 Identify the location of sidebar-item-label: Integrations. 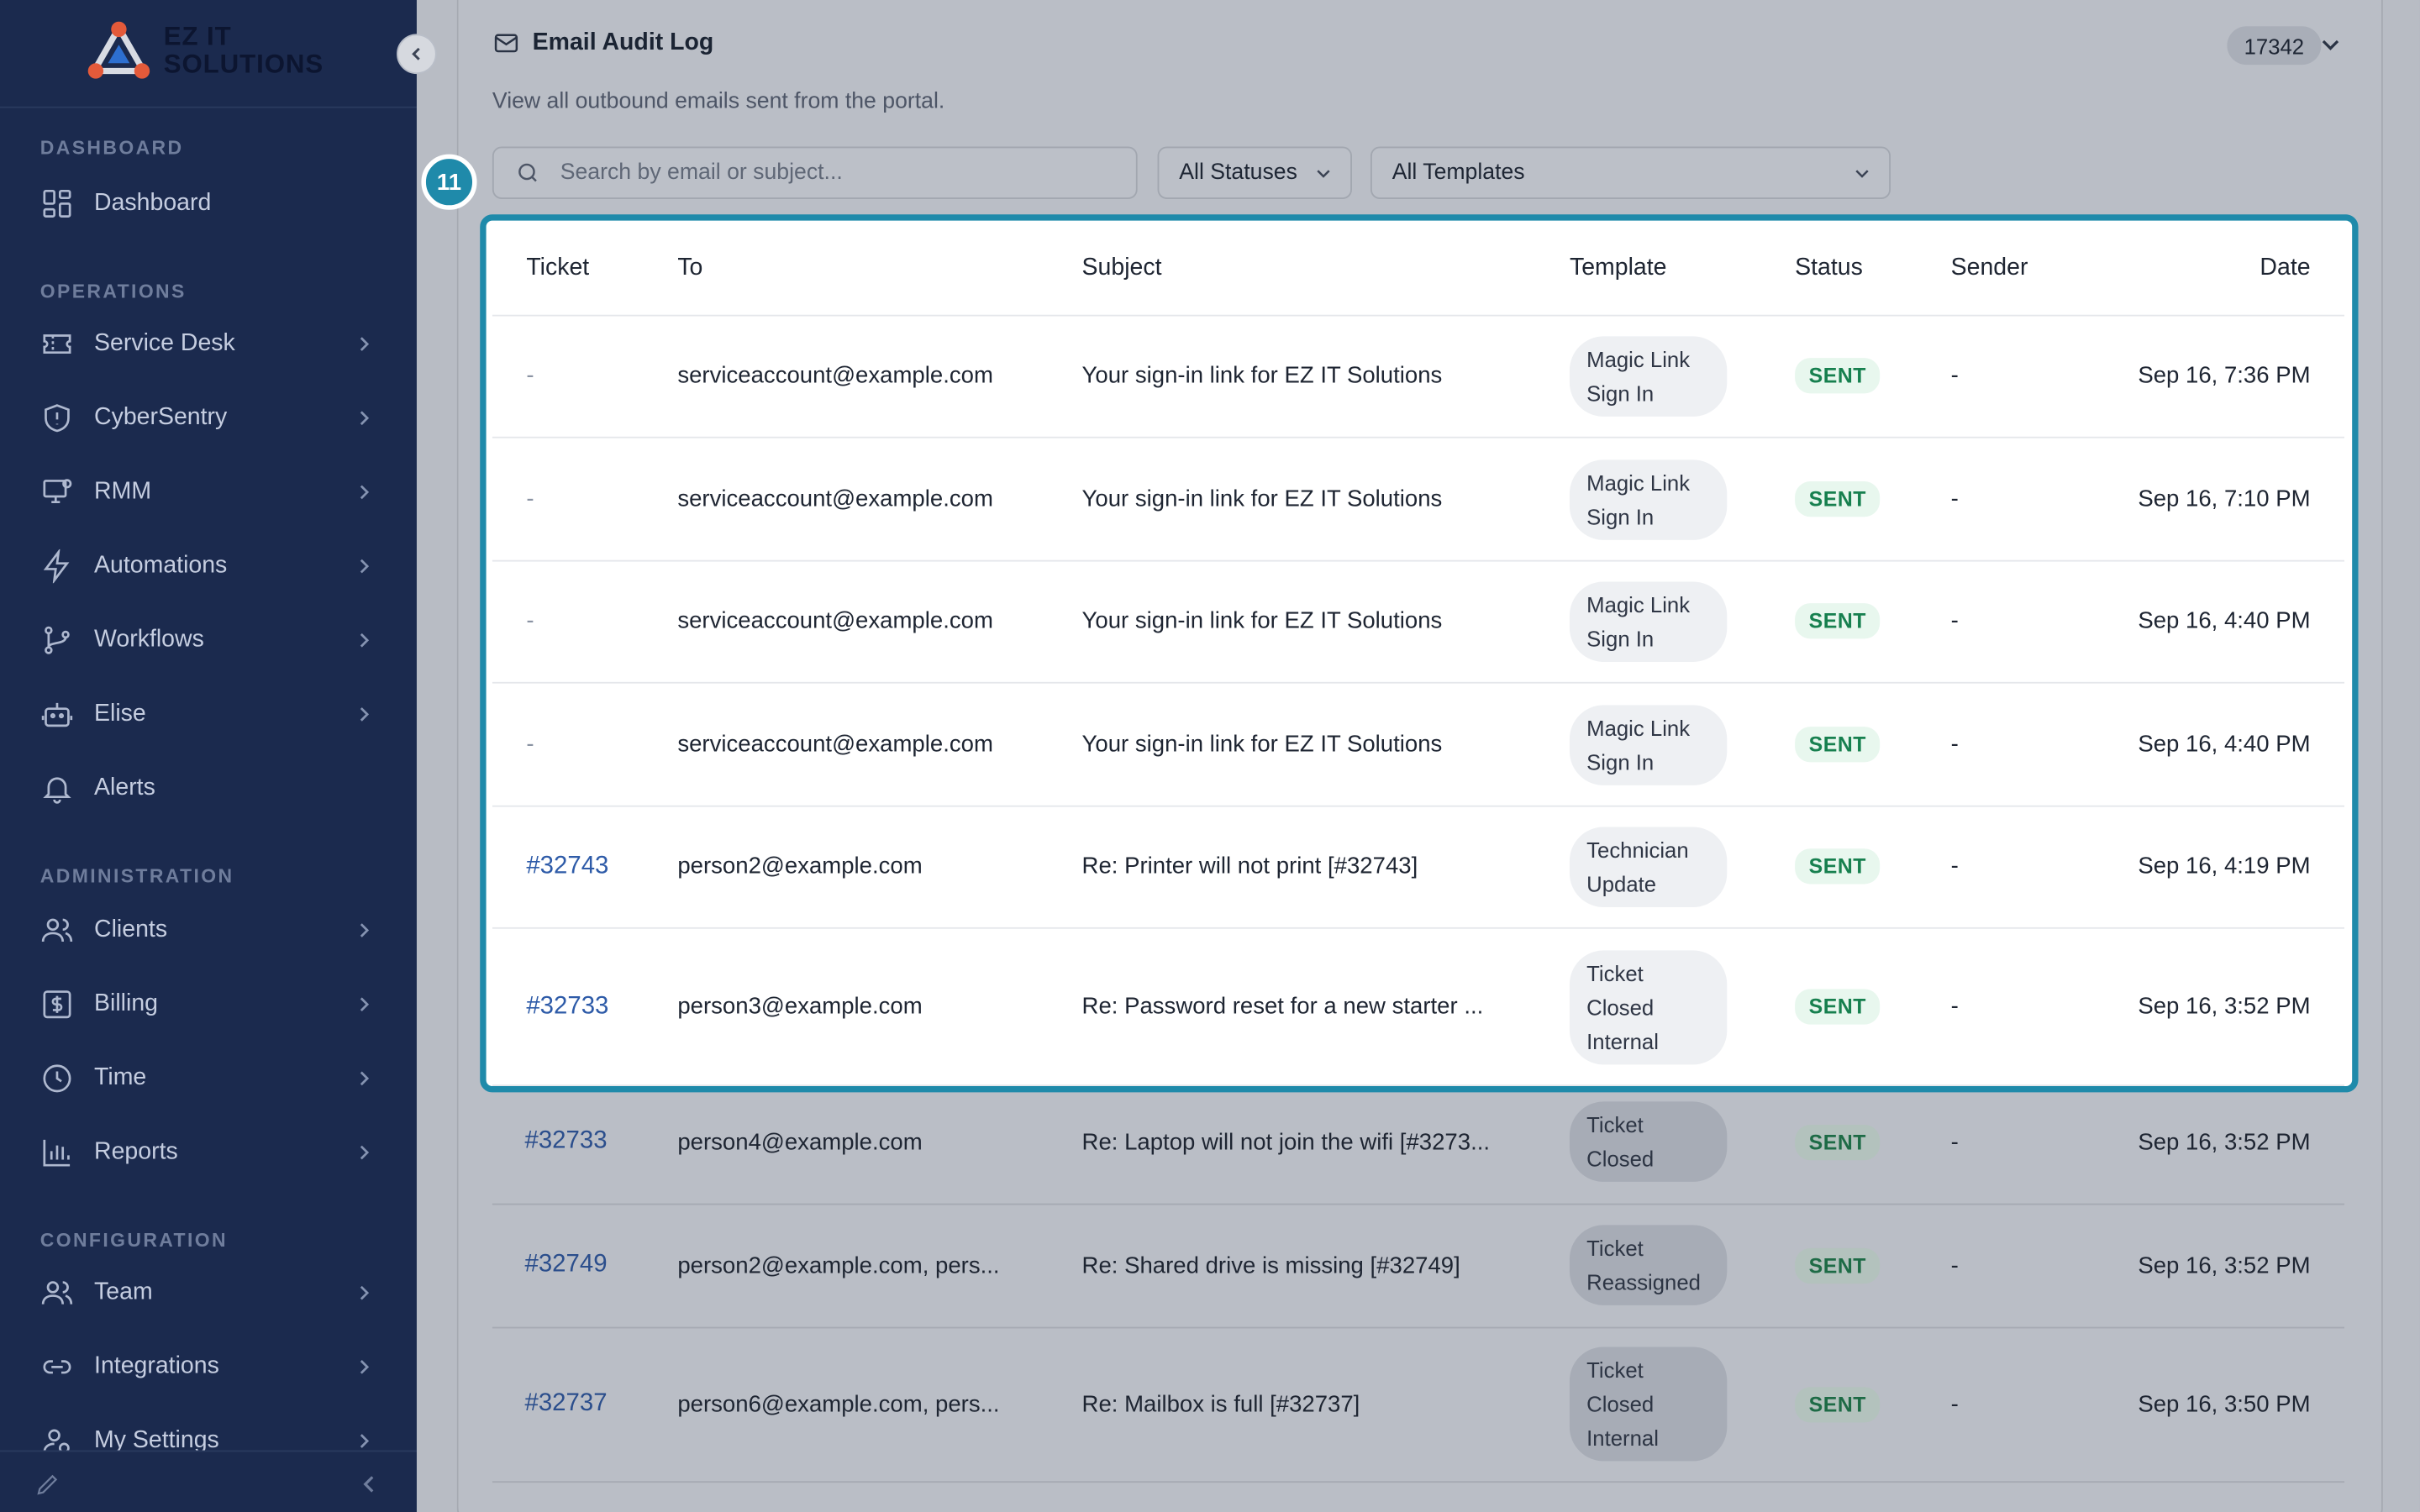
(157, 1366).